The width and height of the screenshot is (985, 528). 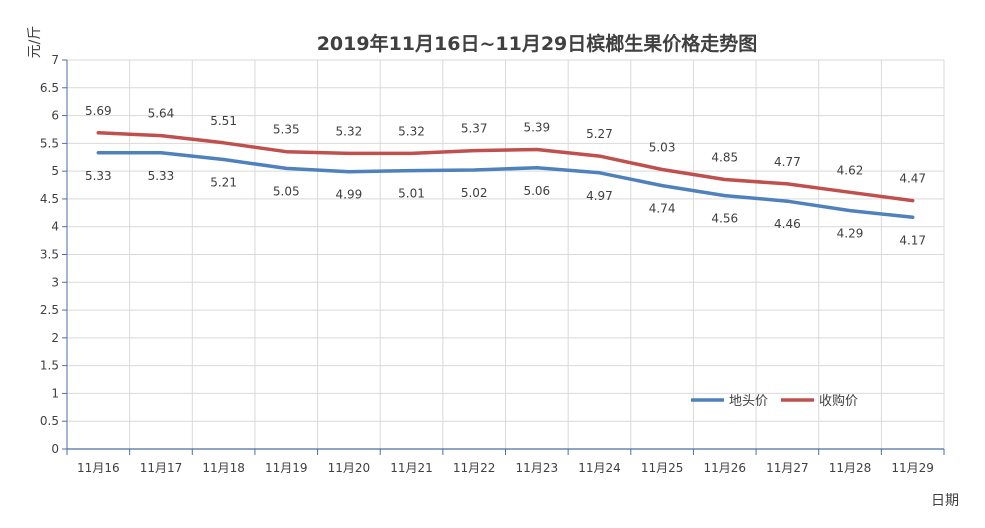 I want to click on y-tick-label: 0, so click(x=55, y=449).